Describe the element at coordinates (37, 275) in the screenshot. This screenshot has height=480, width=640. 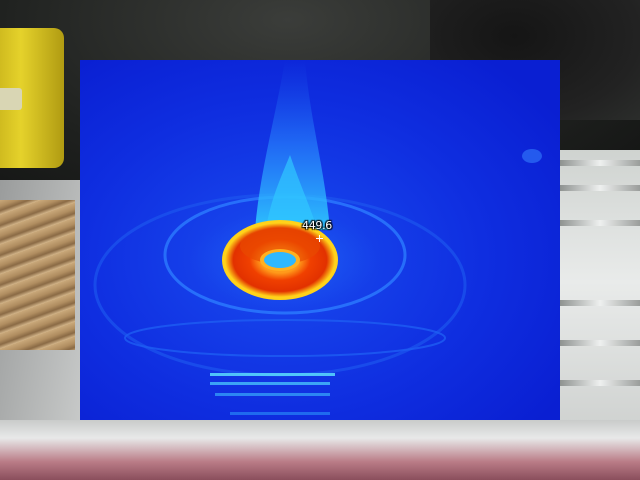
I see `background-cloth` at that location.